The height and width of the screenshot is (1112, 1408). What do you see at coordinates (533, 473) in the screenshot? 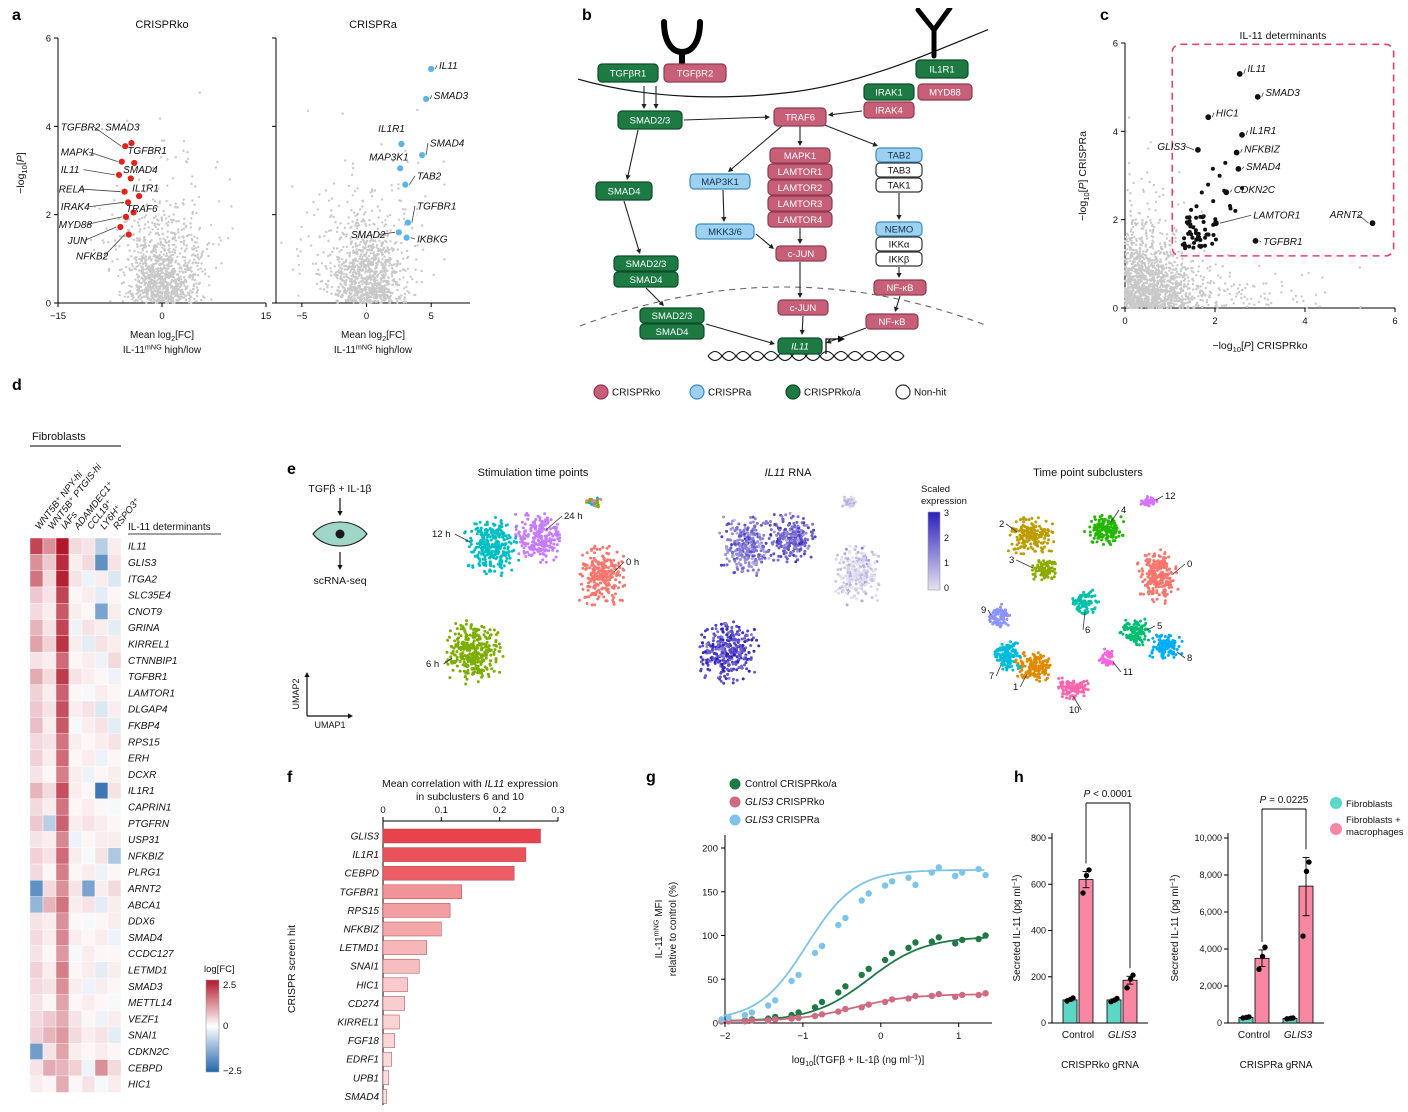
I see `umap-title: Stimulation time points` at bounding box center [533, 473].